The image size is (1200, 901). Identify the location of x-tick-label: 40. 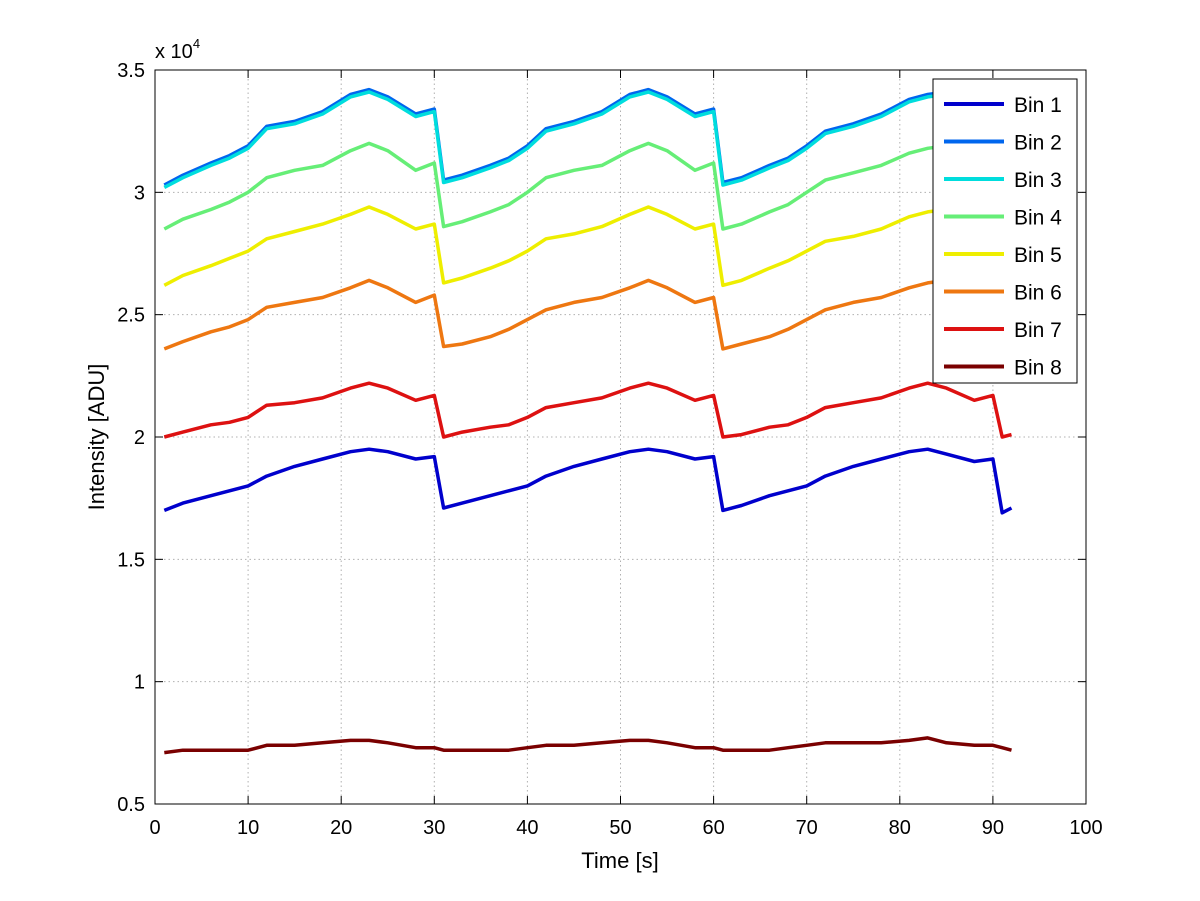
(527, 828).